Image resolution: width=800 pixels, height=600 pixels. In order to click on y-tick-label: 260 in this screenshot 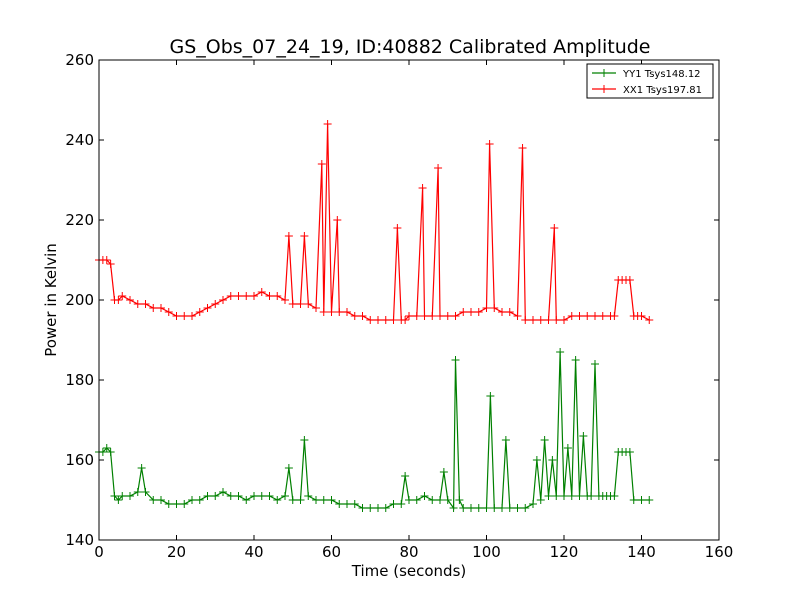, I will do `click(79, 60)`.